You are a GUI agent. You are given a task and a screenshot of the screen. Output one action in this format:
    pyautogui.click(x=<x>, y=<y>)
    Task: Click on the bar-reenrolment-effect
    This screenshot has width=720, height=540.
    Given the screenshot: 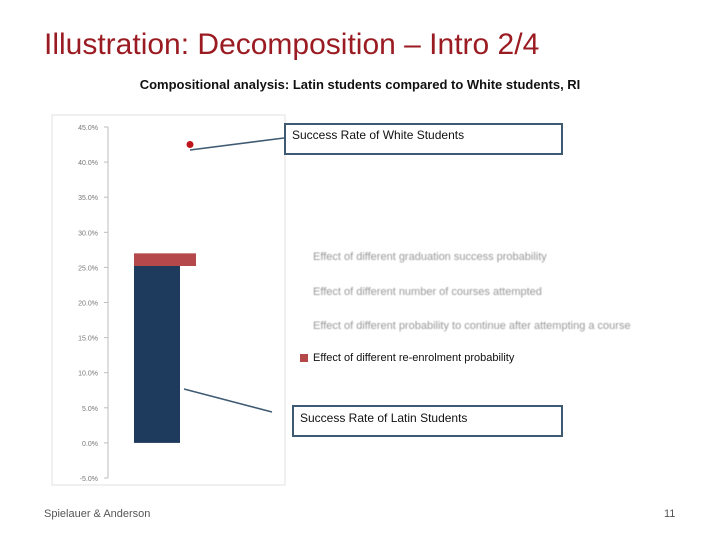 What is the action you would take?
    pyautogui.click(x=165, y=259)
    